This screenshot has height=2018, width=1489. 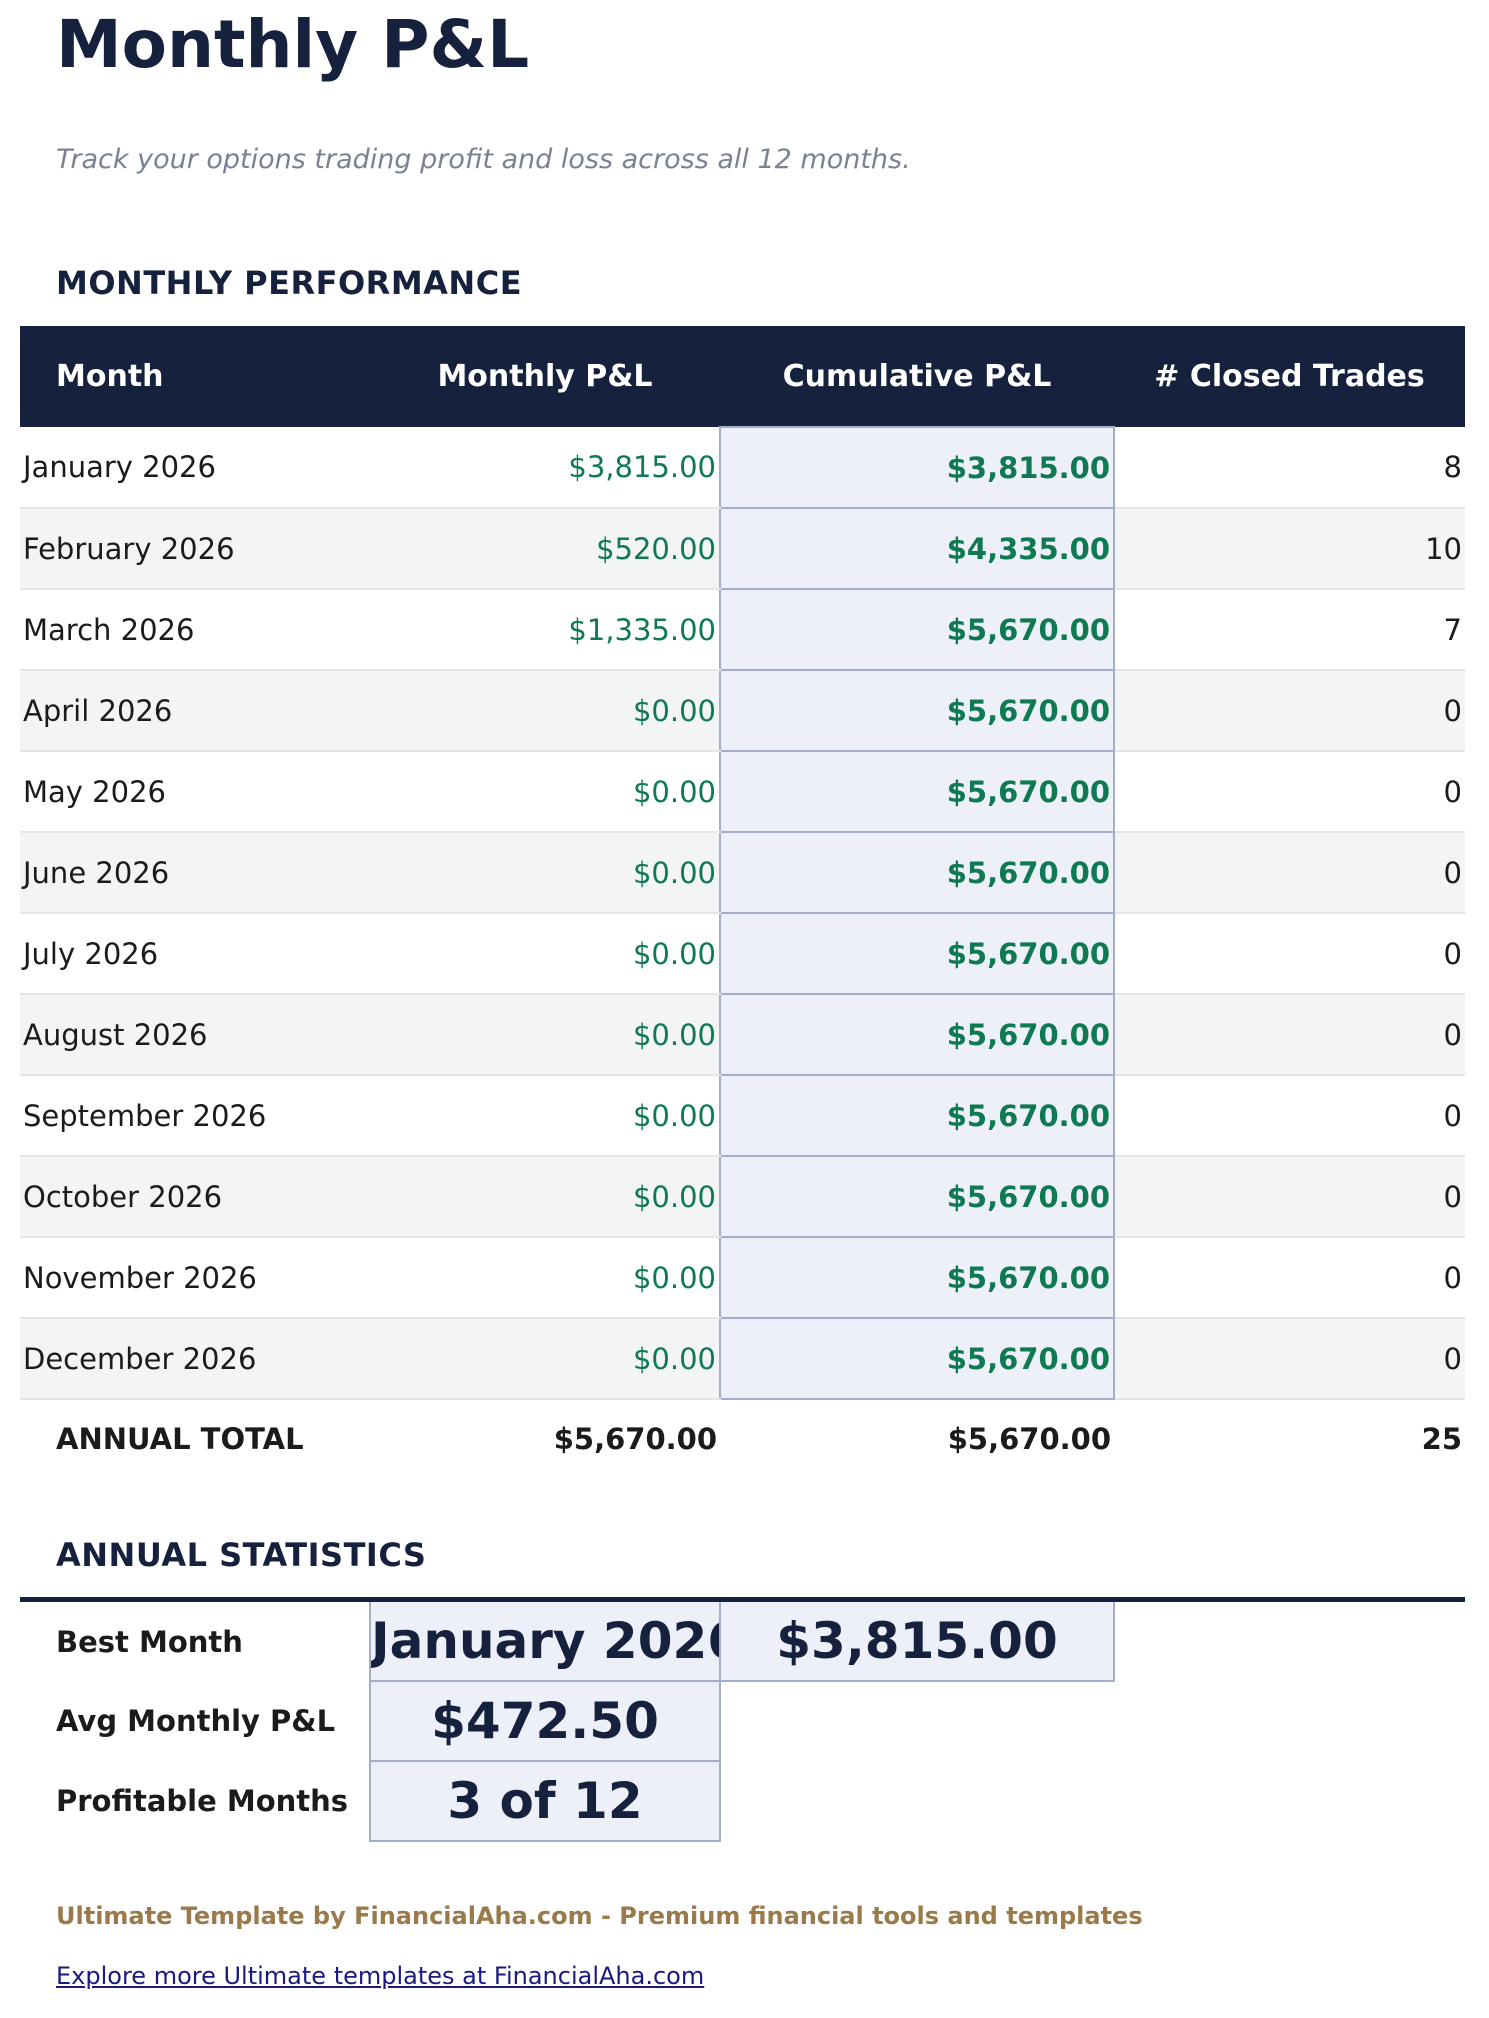 I want to click on table-cell: $4,335.00, so click(x=917, y=548).